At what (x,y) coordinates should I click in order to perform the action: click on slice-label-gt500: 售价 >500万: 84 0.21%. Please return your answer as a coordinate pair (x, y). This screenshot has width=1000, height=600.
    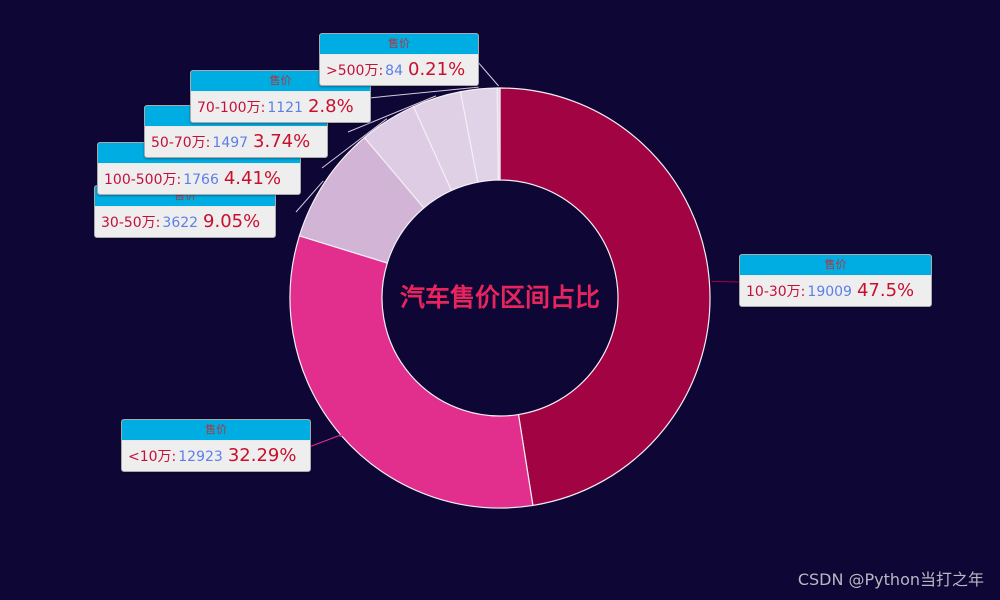
    Looking at the image, I should click on (399, 59).